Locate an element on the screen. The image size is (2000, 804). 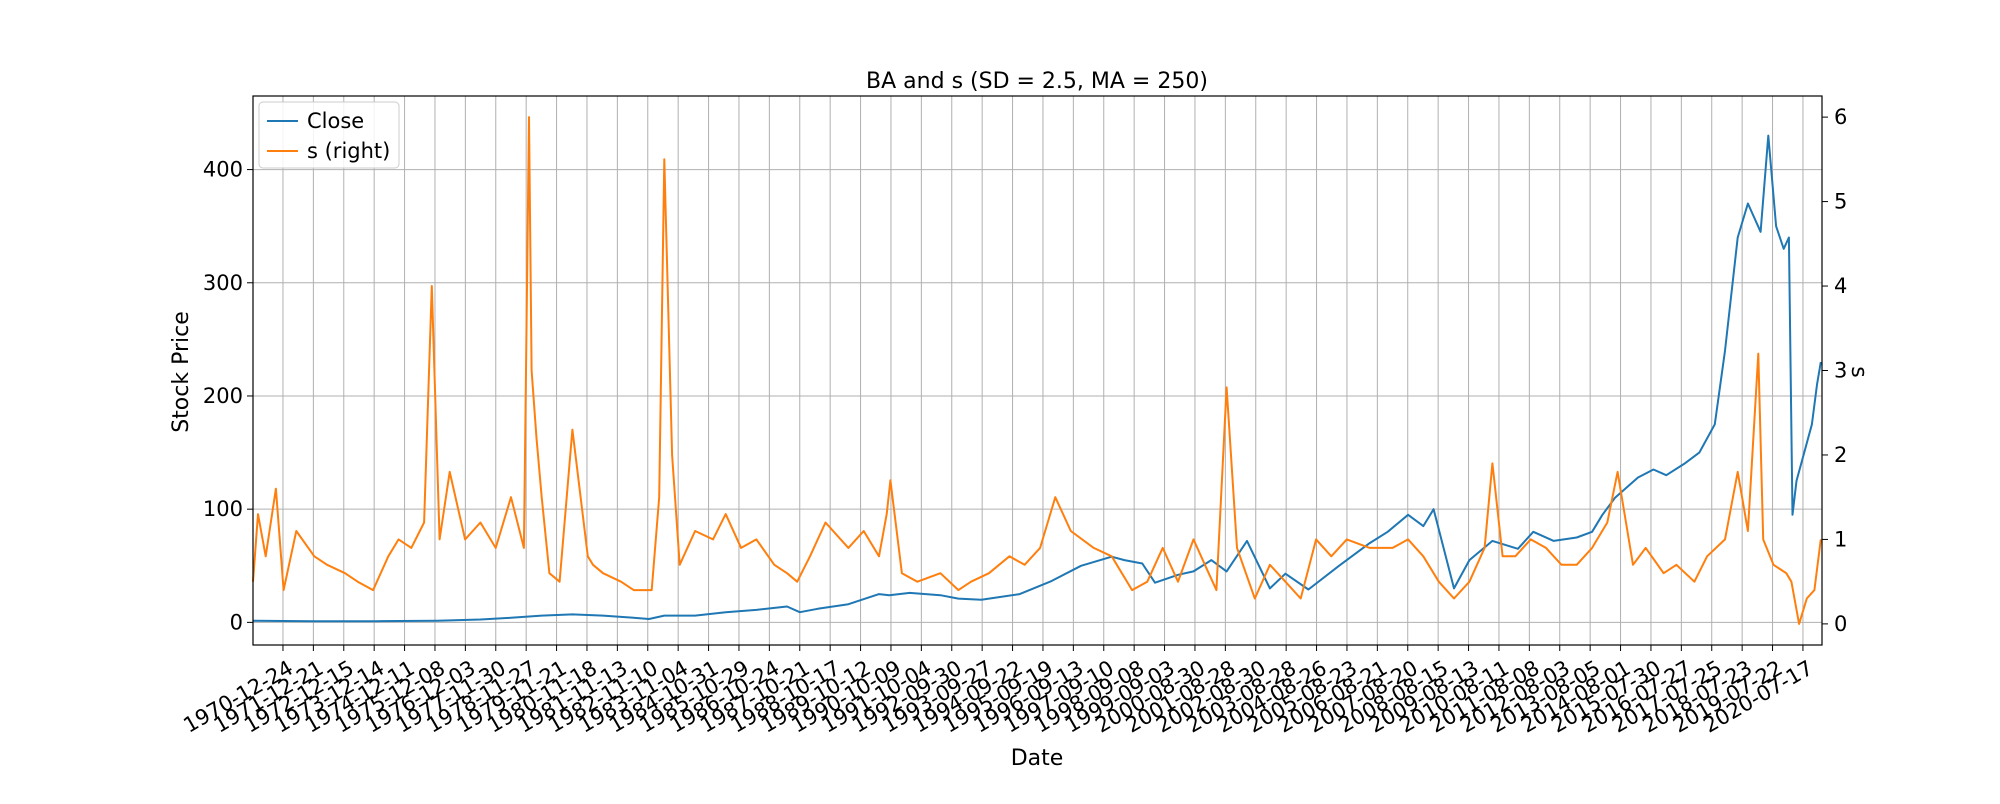
y-tick-label: 400 is located at coordinates (223, 170).